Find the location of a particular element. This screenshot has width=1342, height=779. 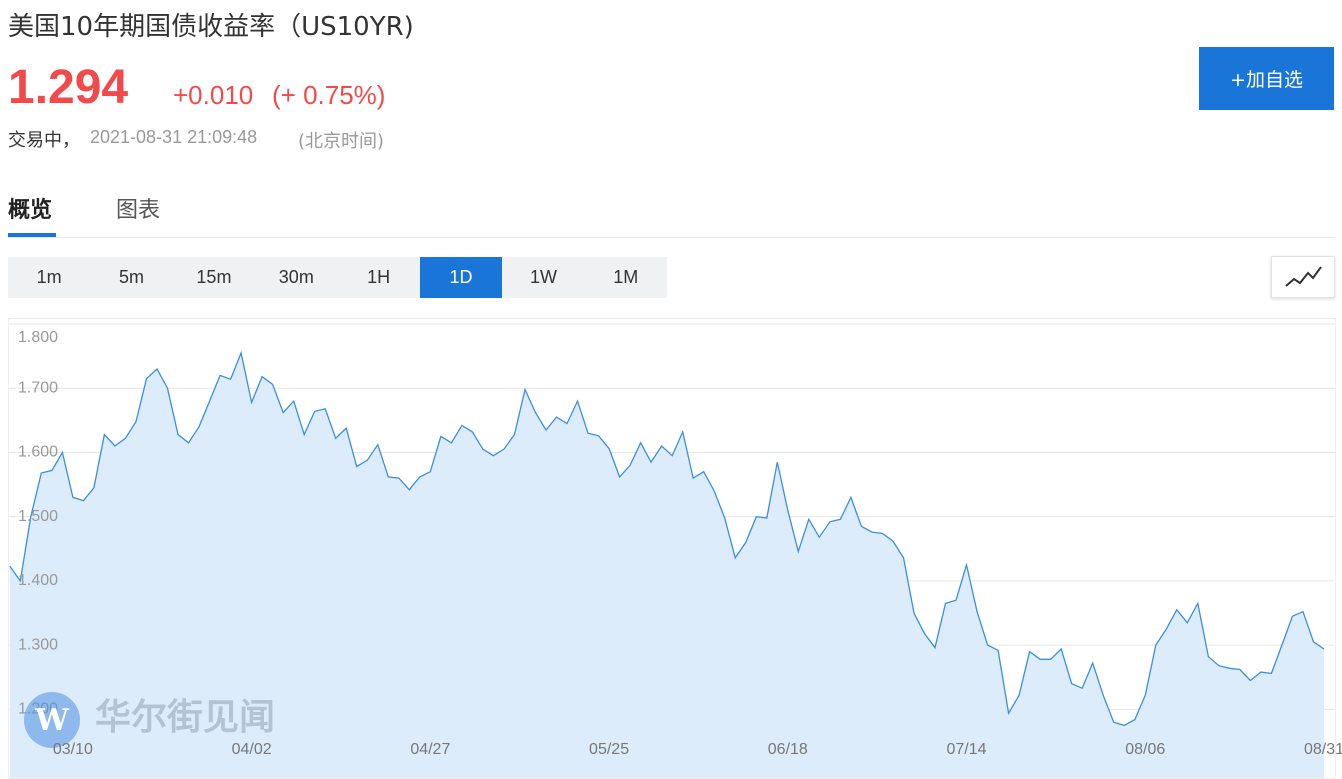

tab: 概览 is located at coordinates (30, 210).